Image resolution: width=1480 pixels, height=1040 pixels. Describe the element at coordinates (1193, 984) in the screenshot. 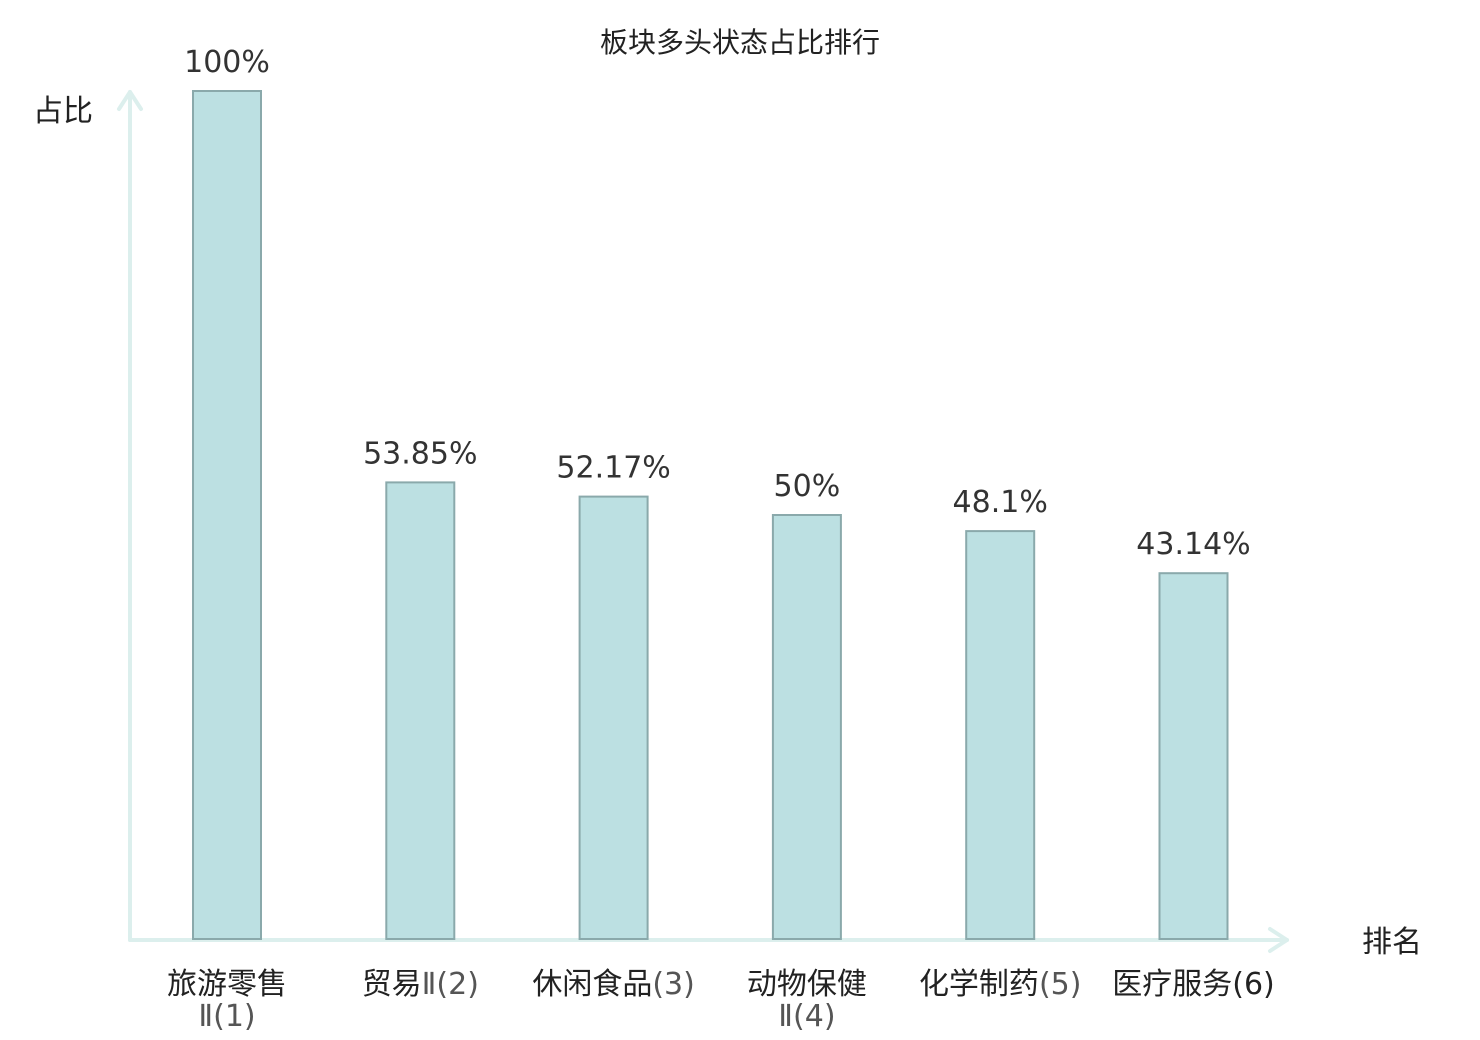

I see `category-label: 医疗服务(6)` at that location.